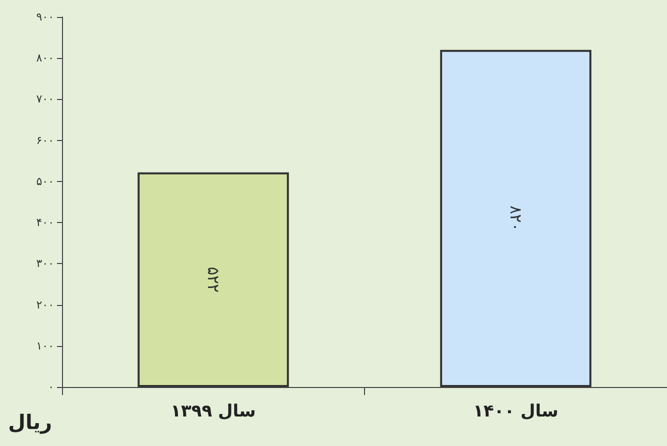 The width and height of the screenshot is (667, 446). What do you see at coordinates (45, 263) in the screenshot?
I see `y-tick-label: ۳۰۰` at bounding box center [45, 263].